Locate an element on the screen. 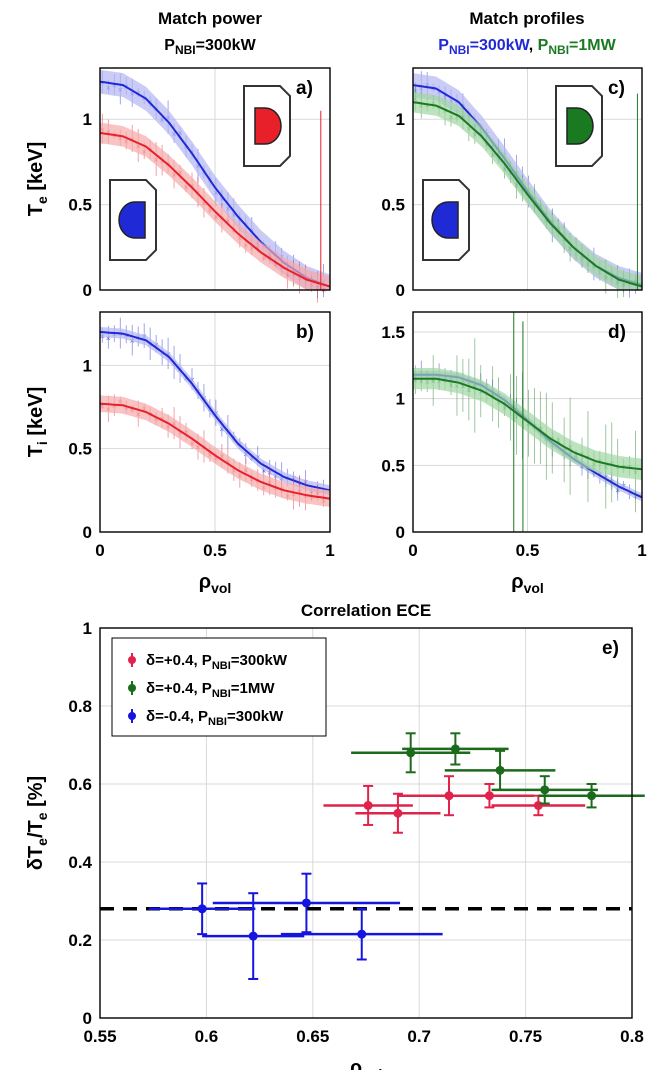 This screenshot has width=667, height=1070. right-title: Match profiles is located at coordinates (526, 18).